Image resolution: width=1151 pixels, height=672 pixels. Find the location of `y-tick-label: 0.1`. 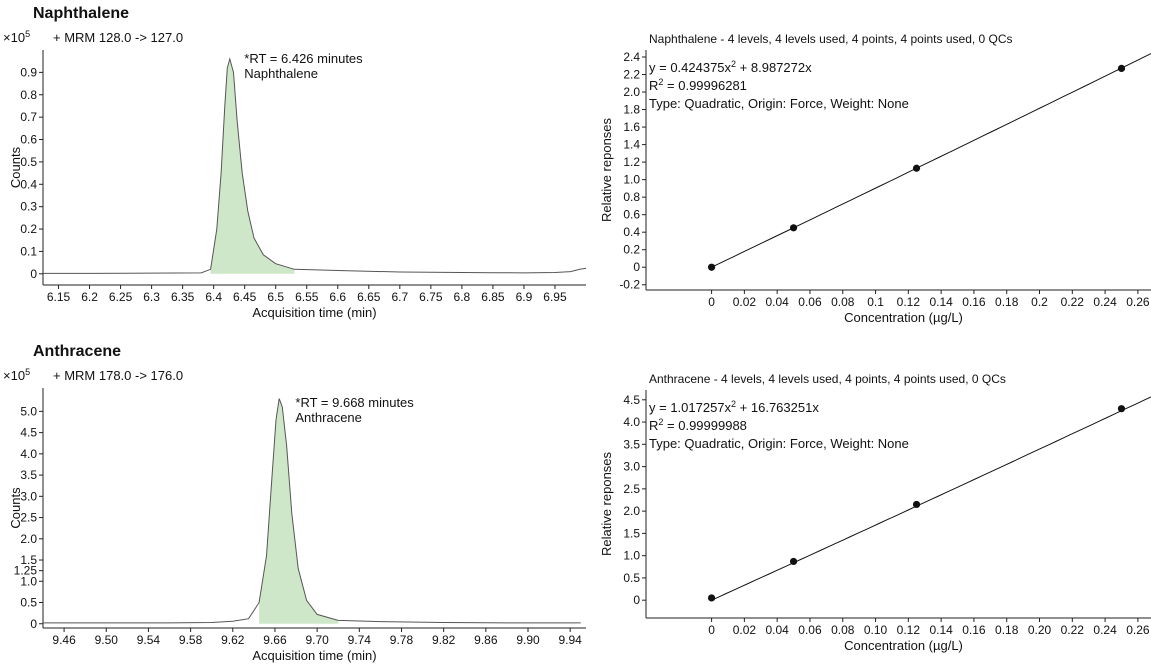

y-tick-label: 0.1 is located at coordinates (28, 251).